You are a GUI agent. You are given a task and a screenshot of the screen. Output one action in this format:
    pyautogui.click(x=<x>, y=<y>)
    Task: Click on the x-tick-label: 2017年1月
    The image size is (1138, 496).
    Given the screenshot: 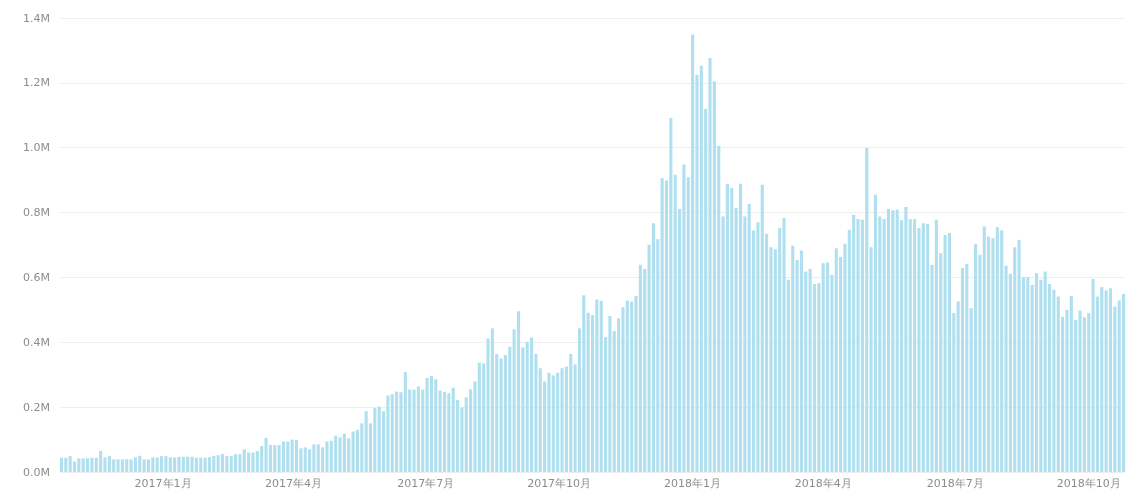 What is the action you would take?
    pyautogui.click(x=163, y=483)
    